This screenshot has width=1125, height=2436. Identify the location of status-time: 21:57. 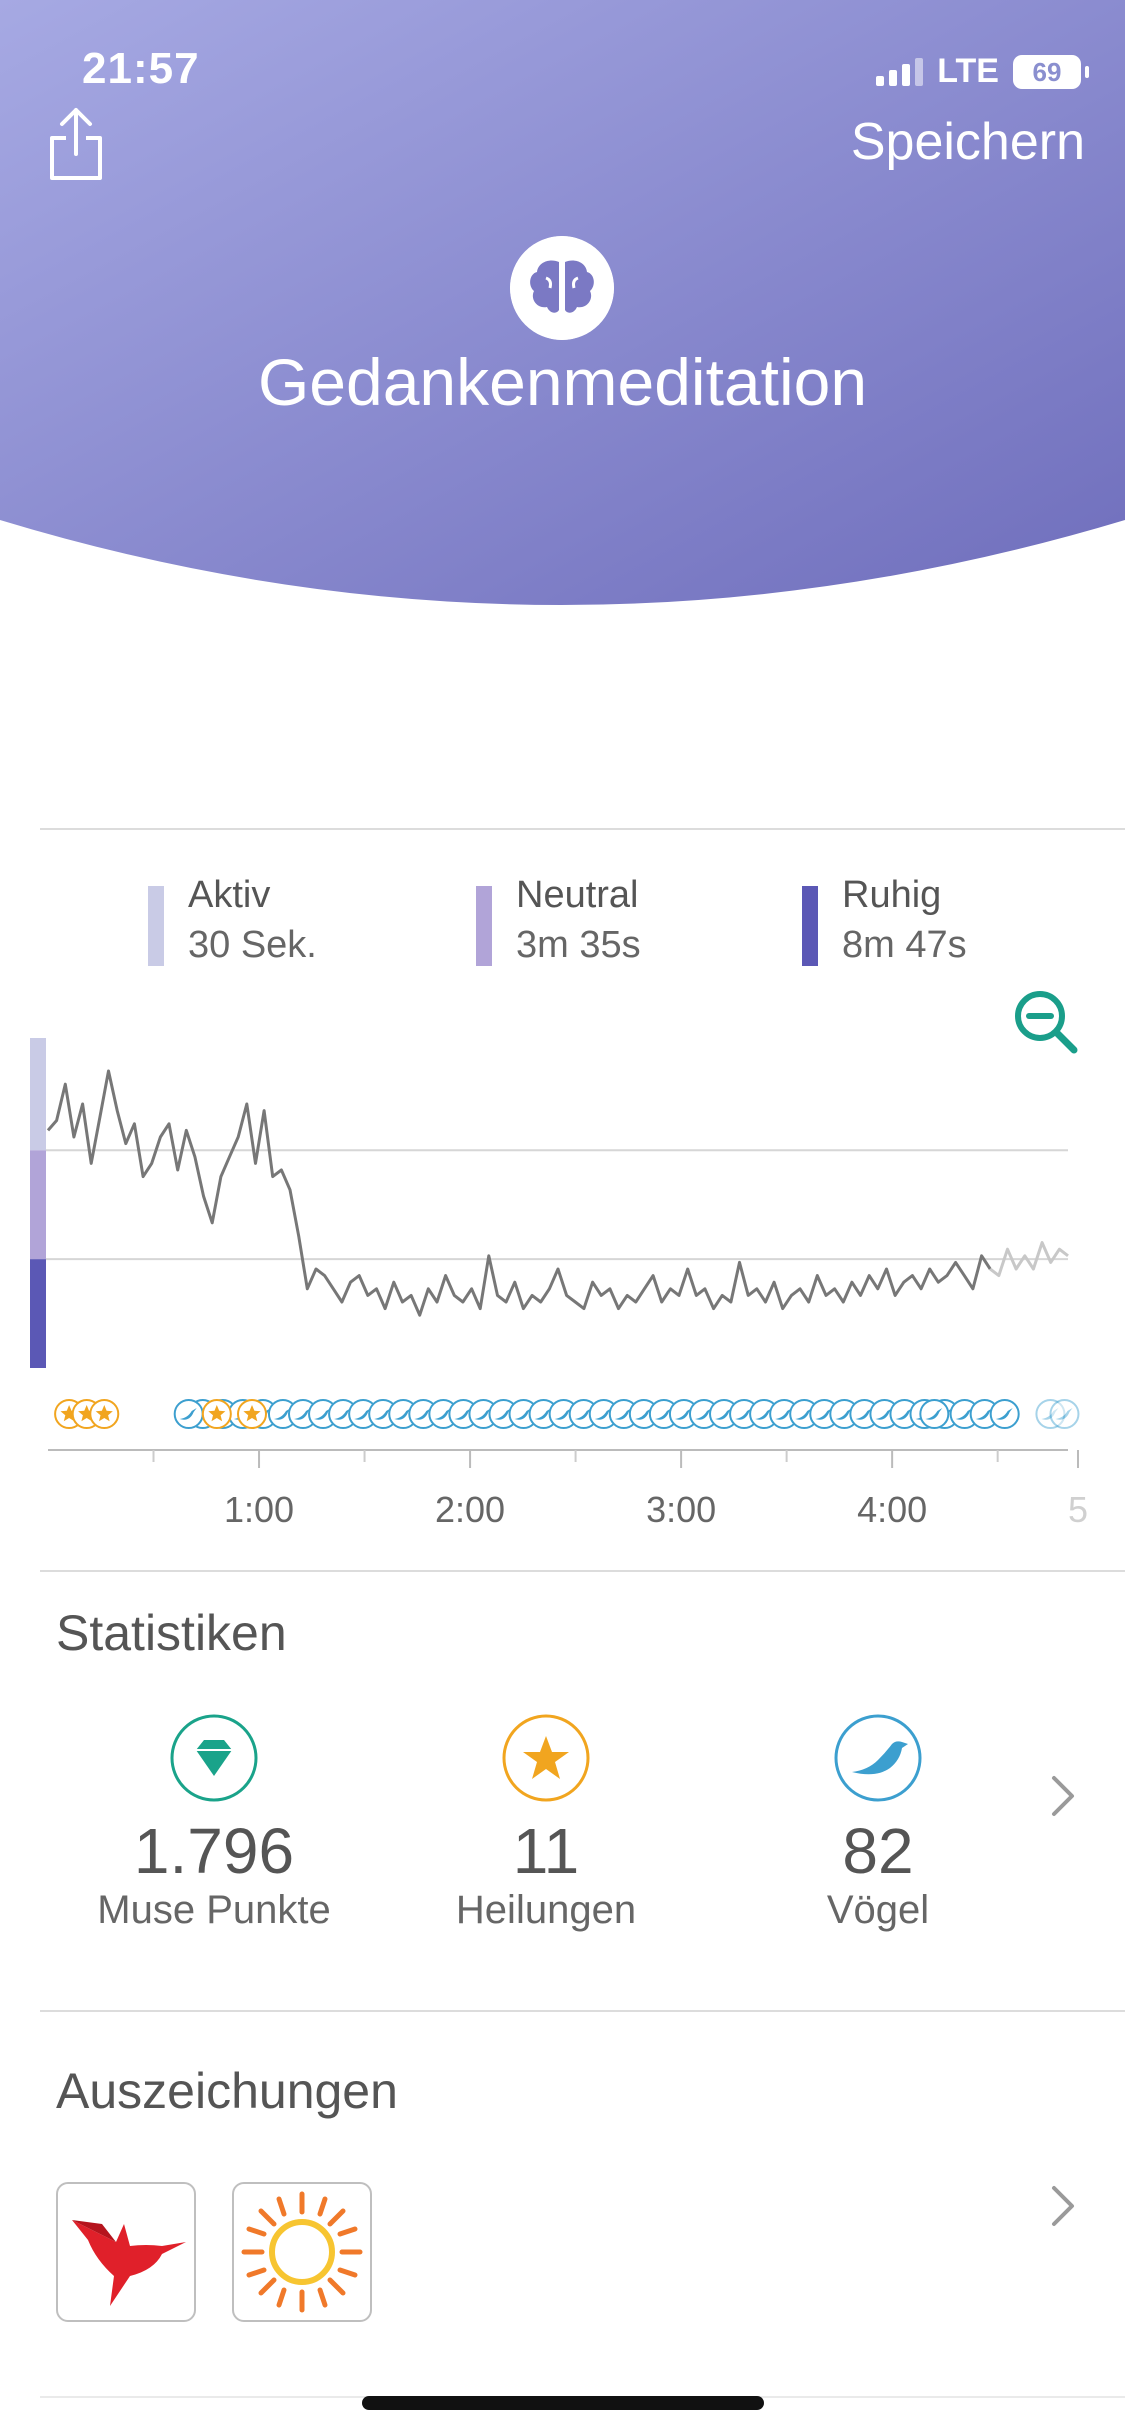
(141, 68).